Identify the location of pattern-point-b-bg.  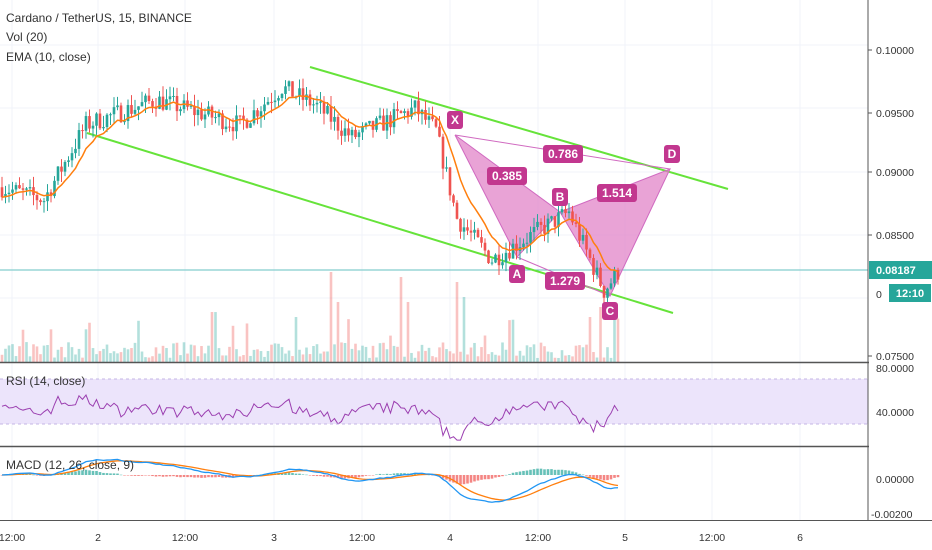
(560, 197).